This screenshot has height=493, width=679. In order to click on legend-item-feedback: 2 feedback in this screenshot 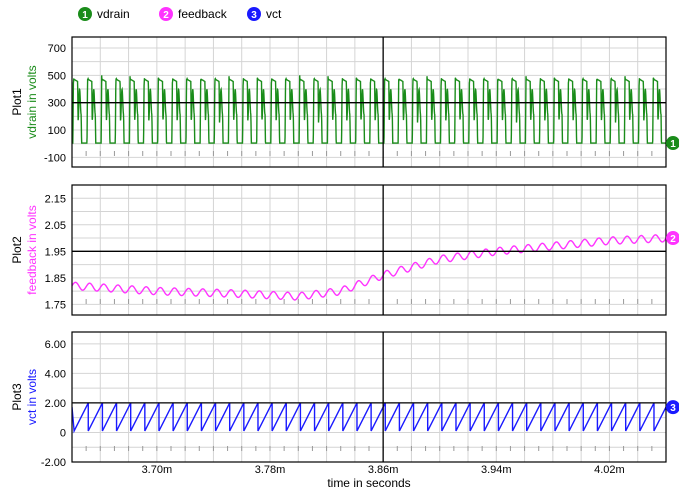, I will do `click(193, 14)`.